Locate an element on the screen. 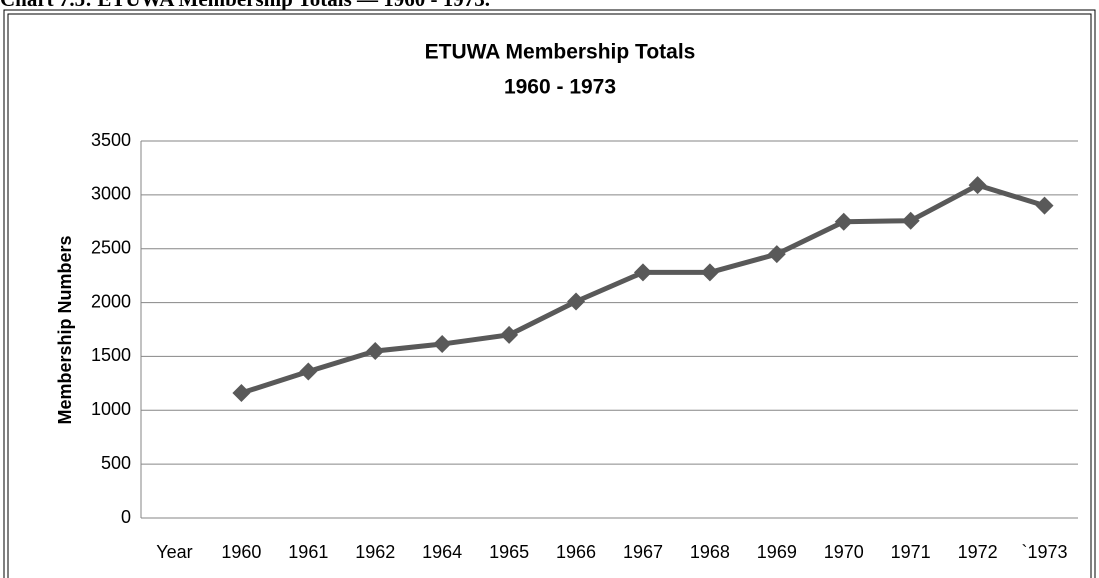 The width and height of the screenshot is (1099, 578). y-tick-label: 3500 is located at coordinates (111, 140).